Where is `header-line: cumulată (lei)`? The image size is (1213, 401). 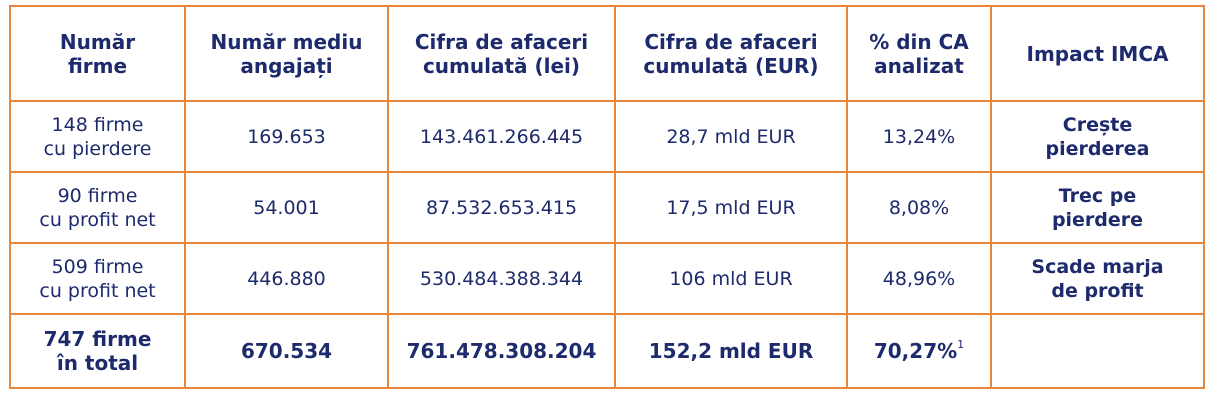 header-line: cumulată (lei) is located at coordinates (501, 65).